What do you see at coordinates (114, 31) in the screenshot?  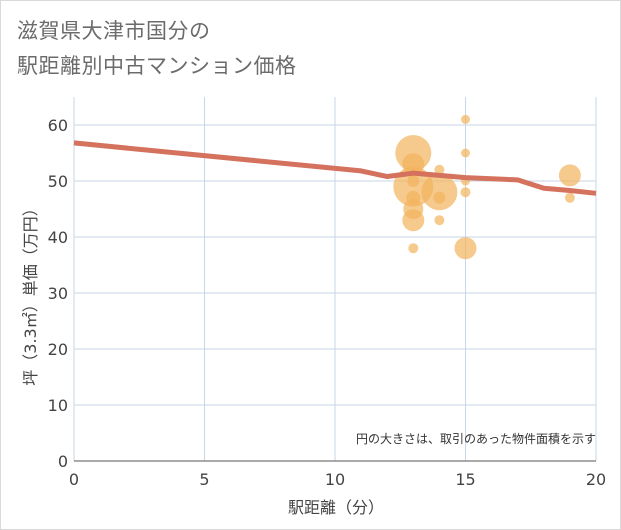 I see `chart-title-line1: 滋賀県大津市国分の` at bounding box center [114, 31].